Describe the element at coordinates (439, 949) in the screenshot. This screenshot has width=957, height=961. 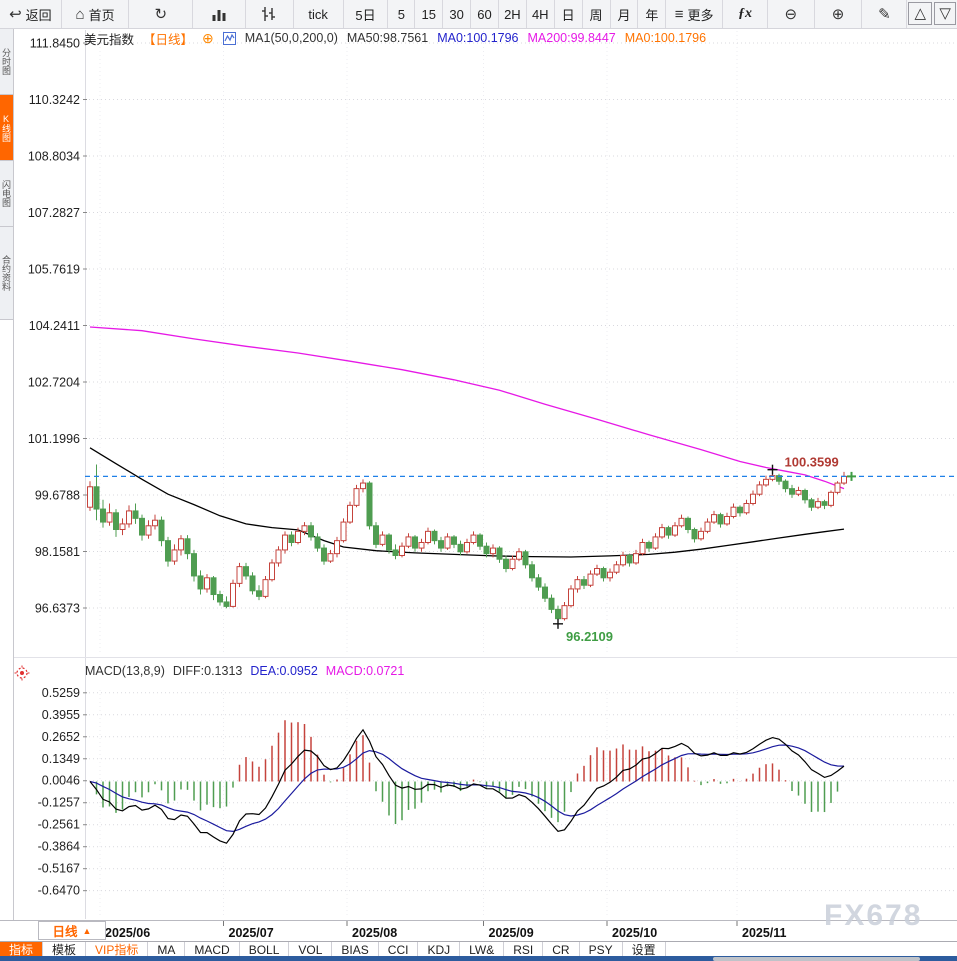
I see `tab-kdj: KDJ` at that location.